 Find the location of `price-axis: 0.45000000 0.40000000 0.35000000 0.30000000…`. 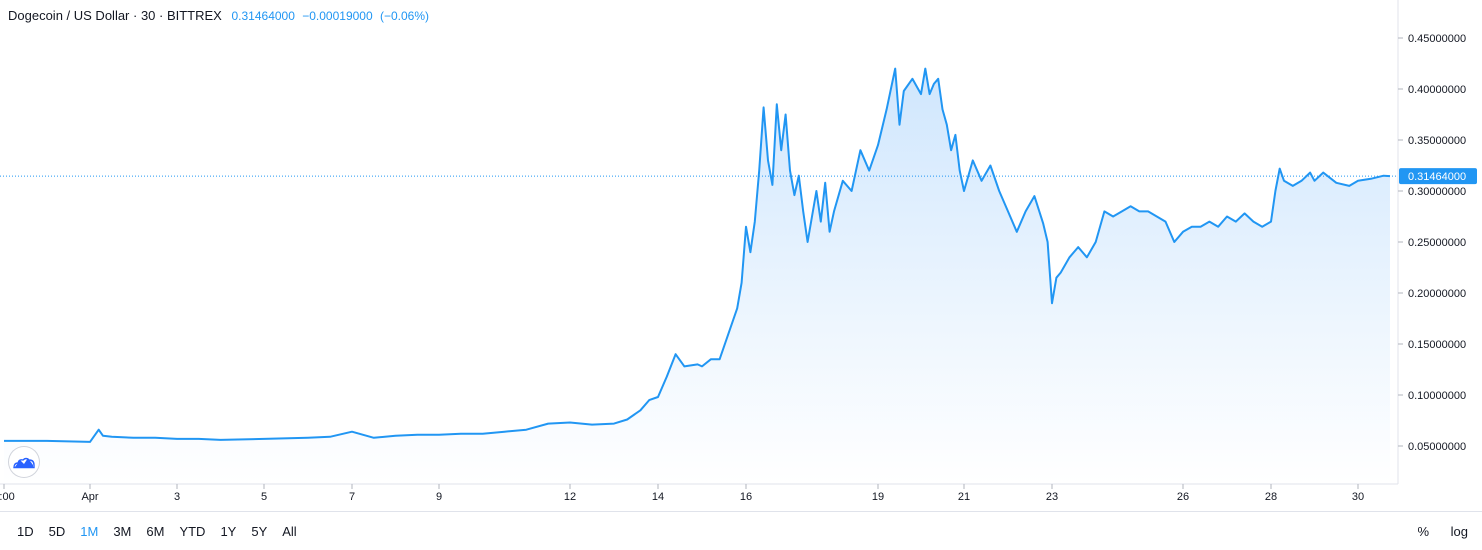

price-axis: 0.45000000 0.40000000 0.35000000 0.30000000… is located at coordinates (1432, 243).